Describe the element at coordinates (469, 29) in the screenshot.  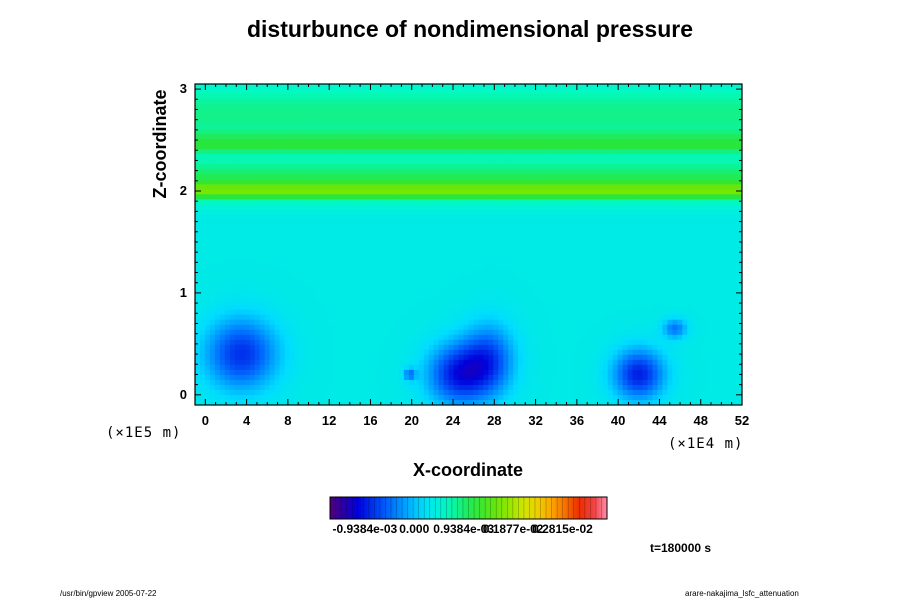
I see `chart-title: disturbunce of nondimensional pressure` at that location.